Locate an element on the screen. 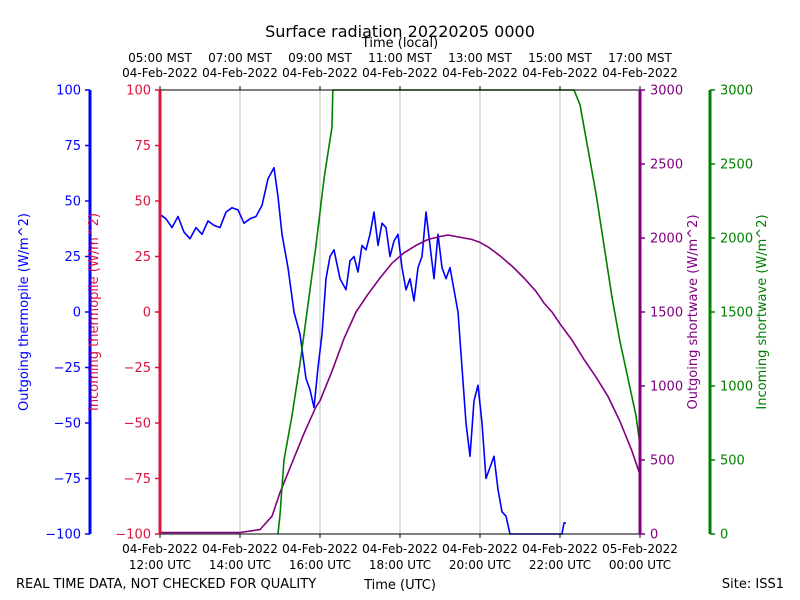  x-tick-label-local-time: 13:00 MST is located at coordinates (480, 58).